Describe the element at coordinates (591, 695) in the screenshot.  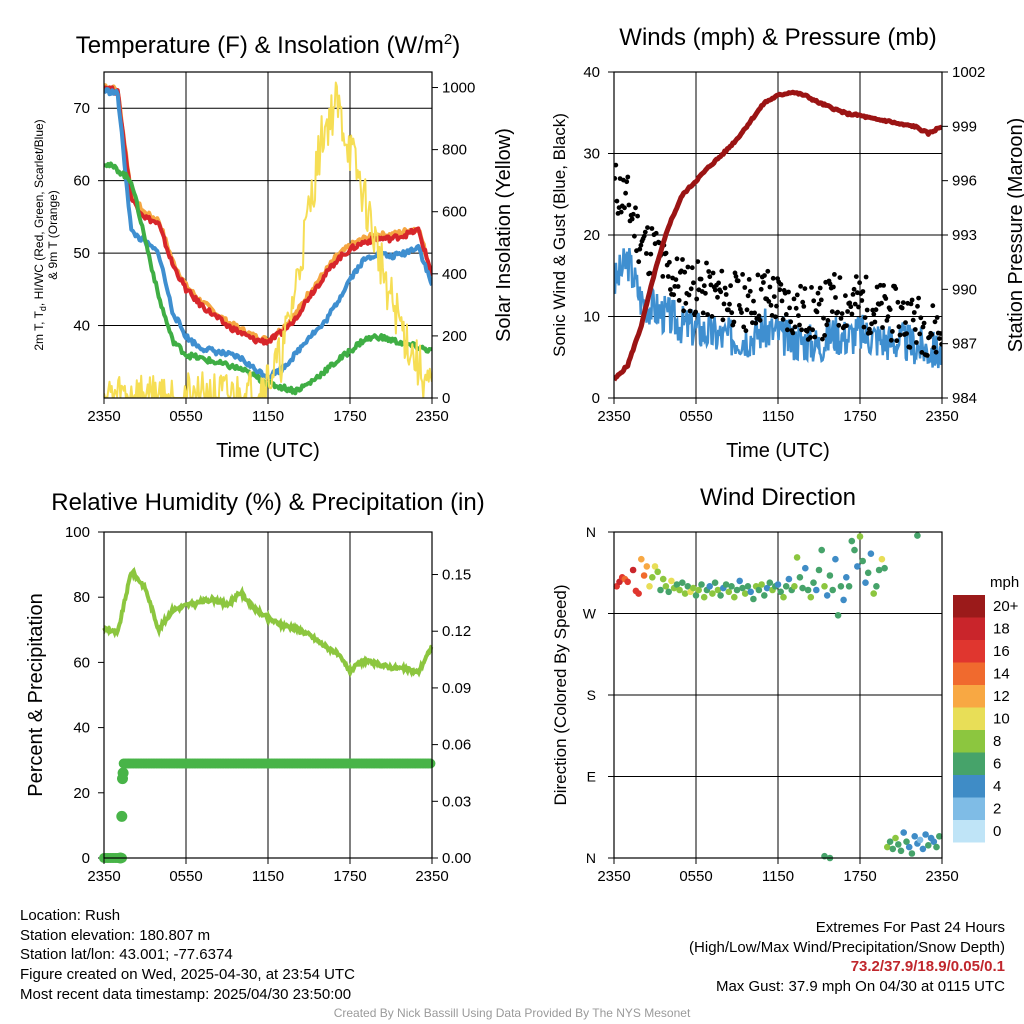
I see `y-tick-label: S` at that location.